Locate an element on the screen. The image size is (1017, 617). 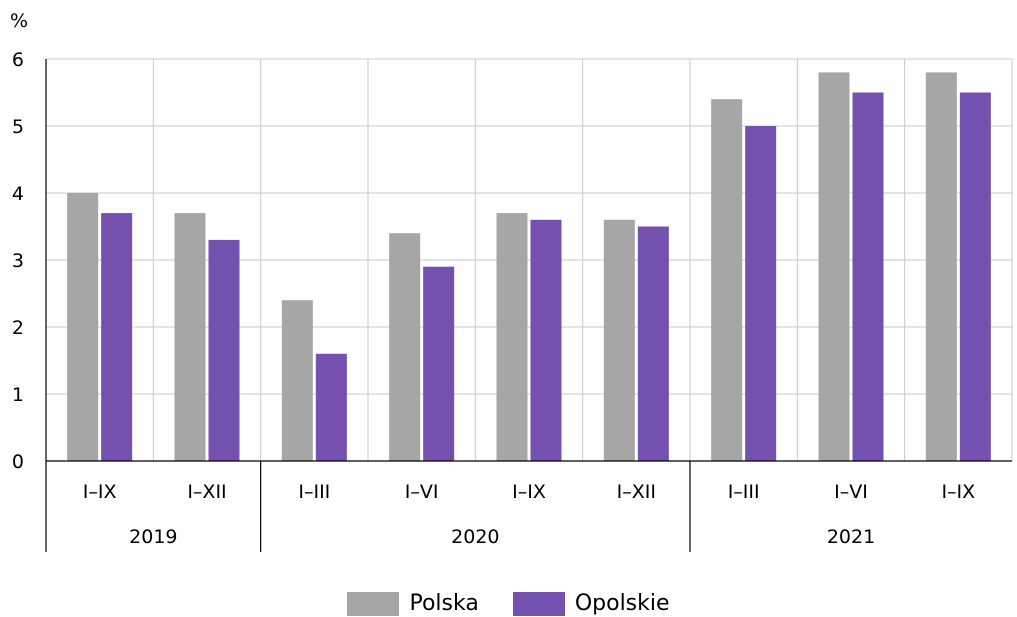
y-tick-label: 1 is located at coordinates (18, 395).